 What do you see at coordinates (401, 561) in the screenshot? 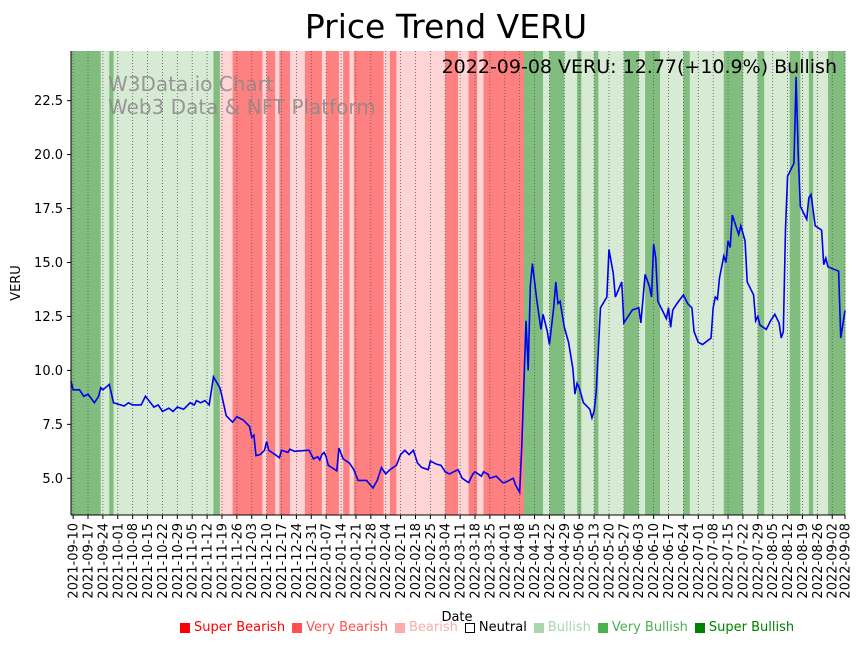
I see `x-tick-label: 2022-02-11` at bounding box center [401, 561].